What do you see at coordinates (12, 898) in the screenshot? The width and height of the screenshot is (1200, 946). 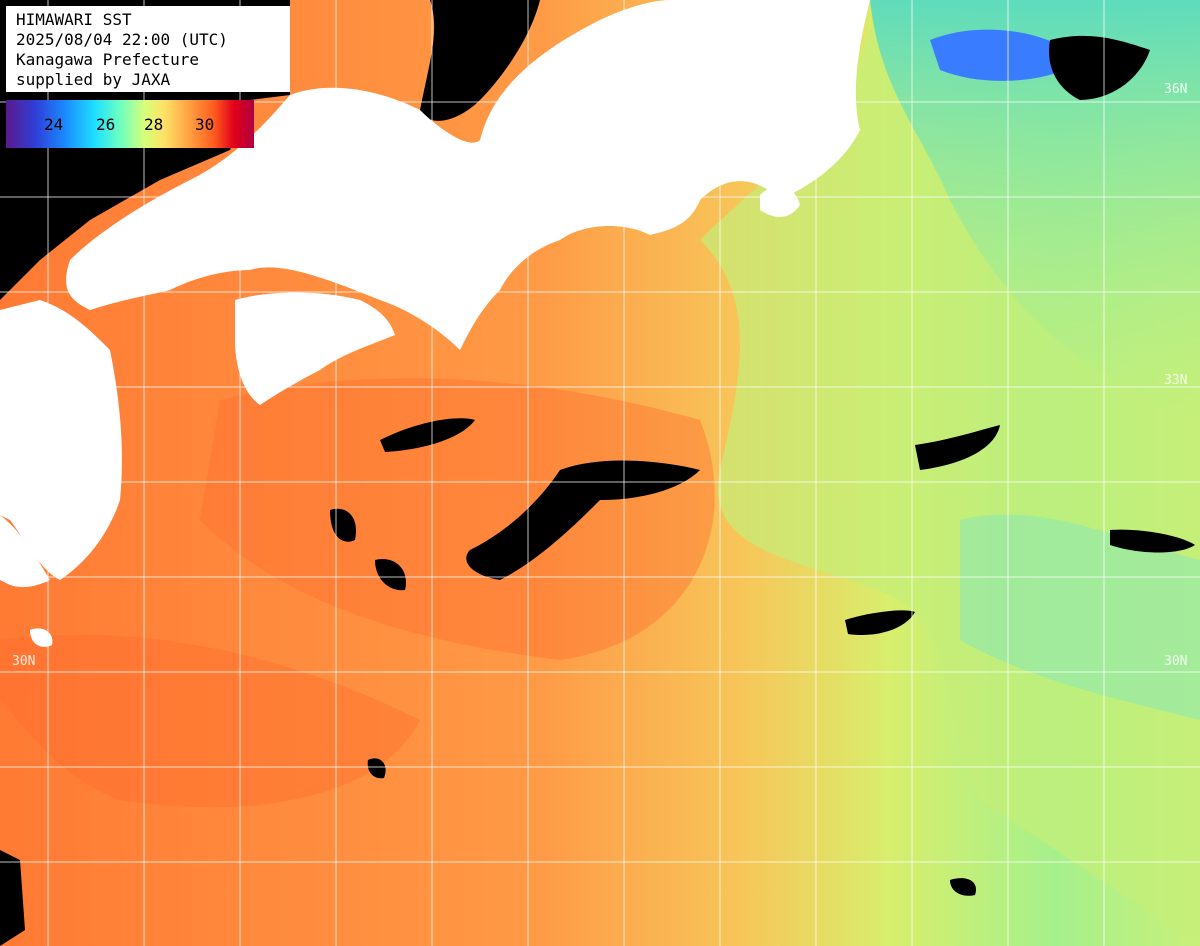 I see `cloud-west-edge` at bounding box center [12, 898].